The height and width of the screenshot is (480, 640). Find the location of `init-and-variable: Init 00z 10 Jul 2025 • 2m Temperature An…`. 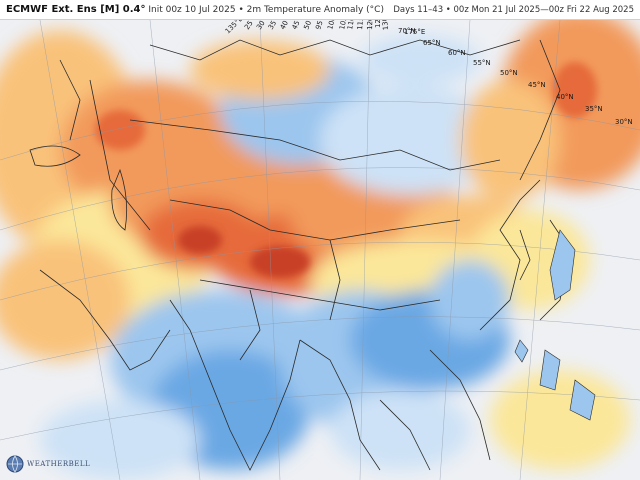

init-and-variable: Init 00z 10 Jul 2025 • 2m Temperature An… is located at coordinates (266, 10).